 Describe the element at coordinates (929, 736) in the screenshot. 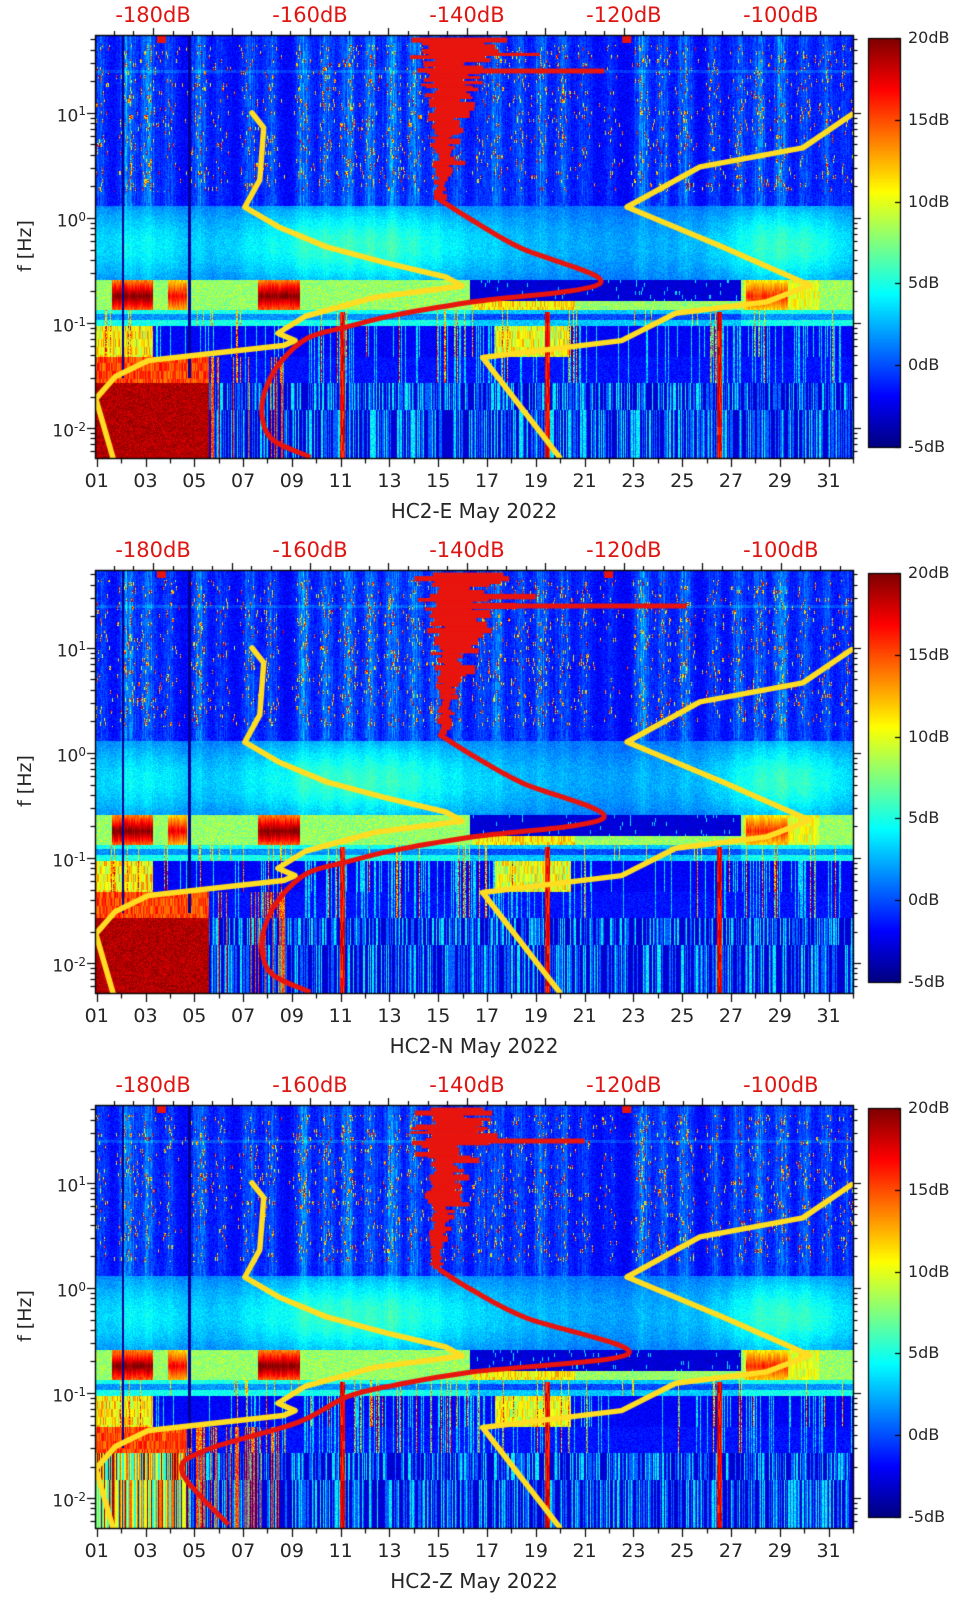

I see `colorbar-tick-label: 10dB` at that location.